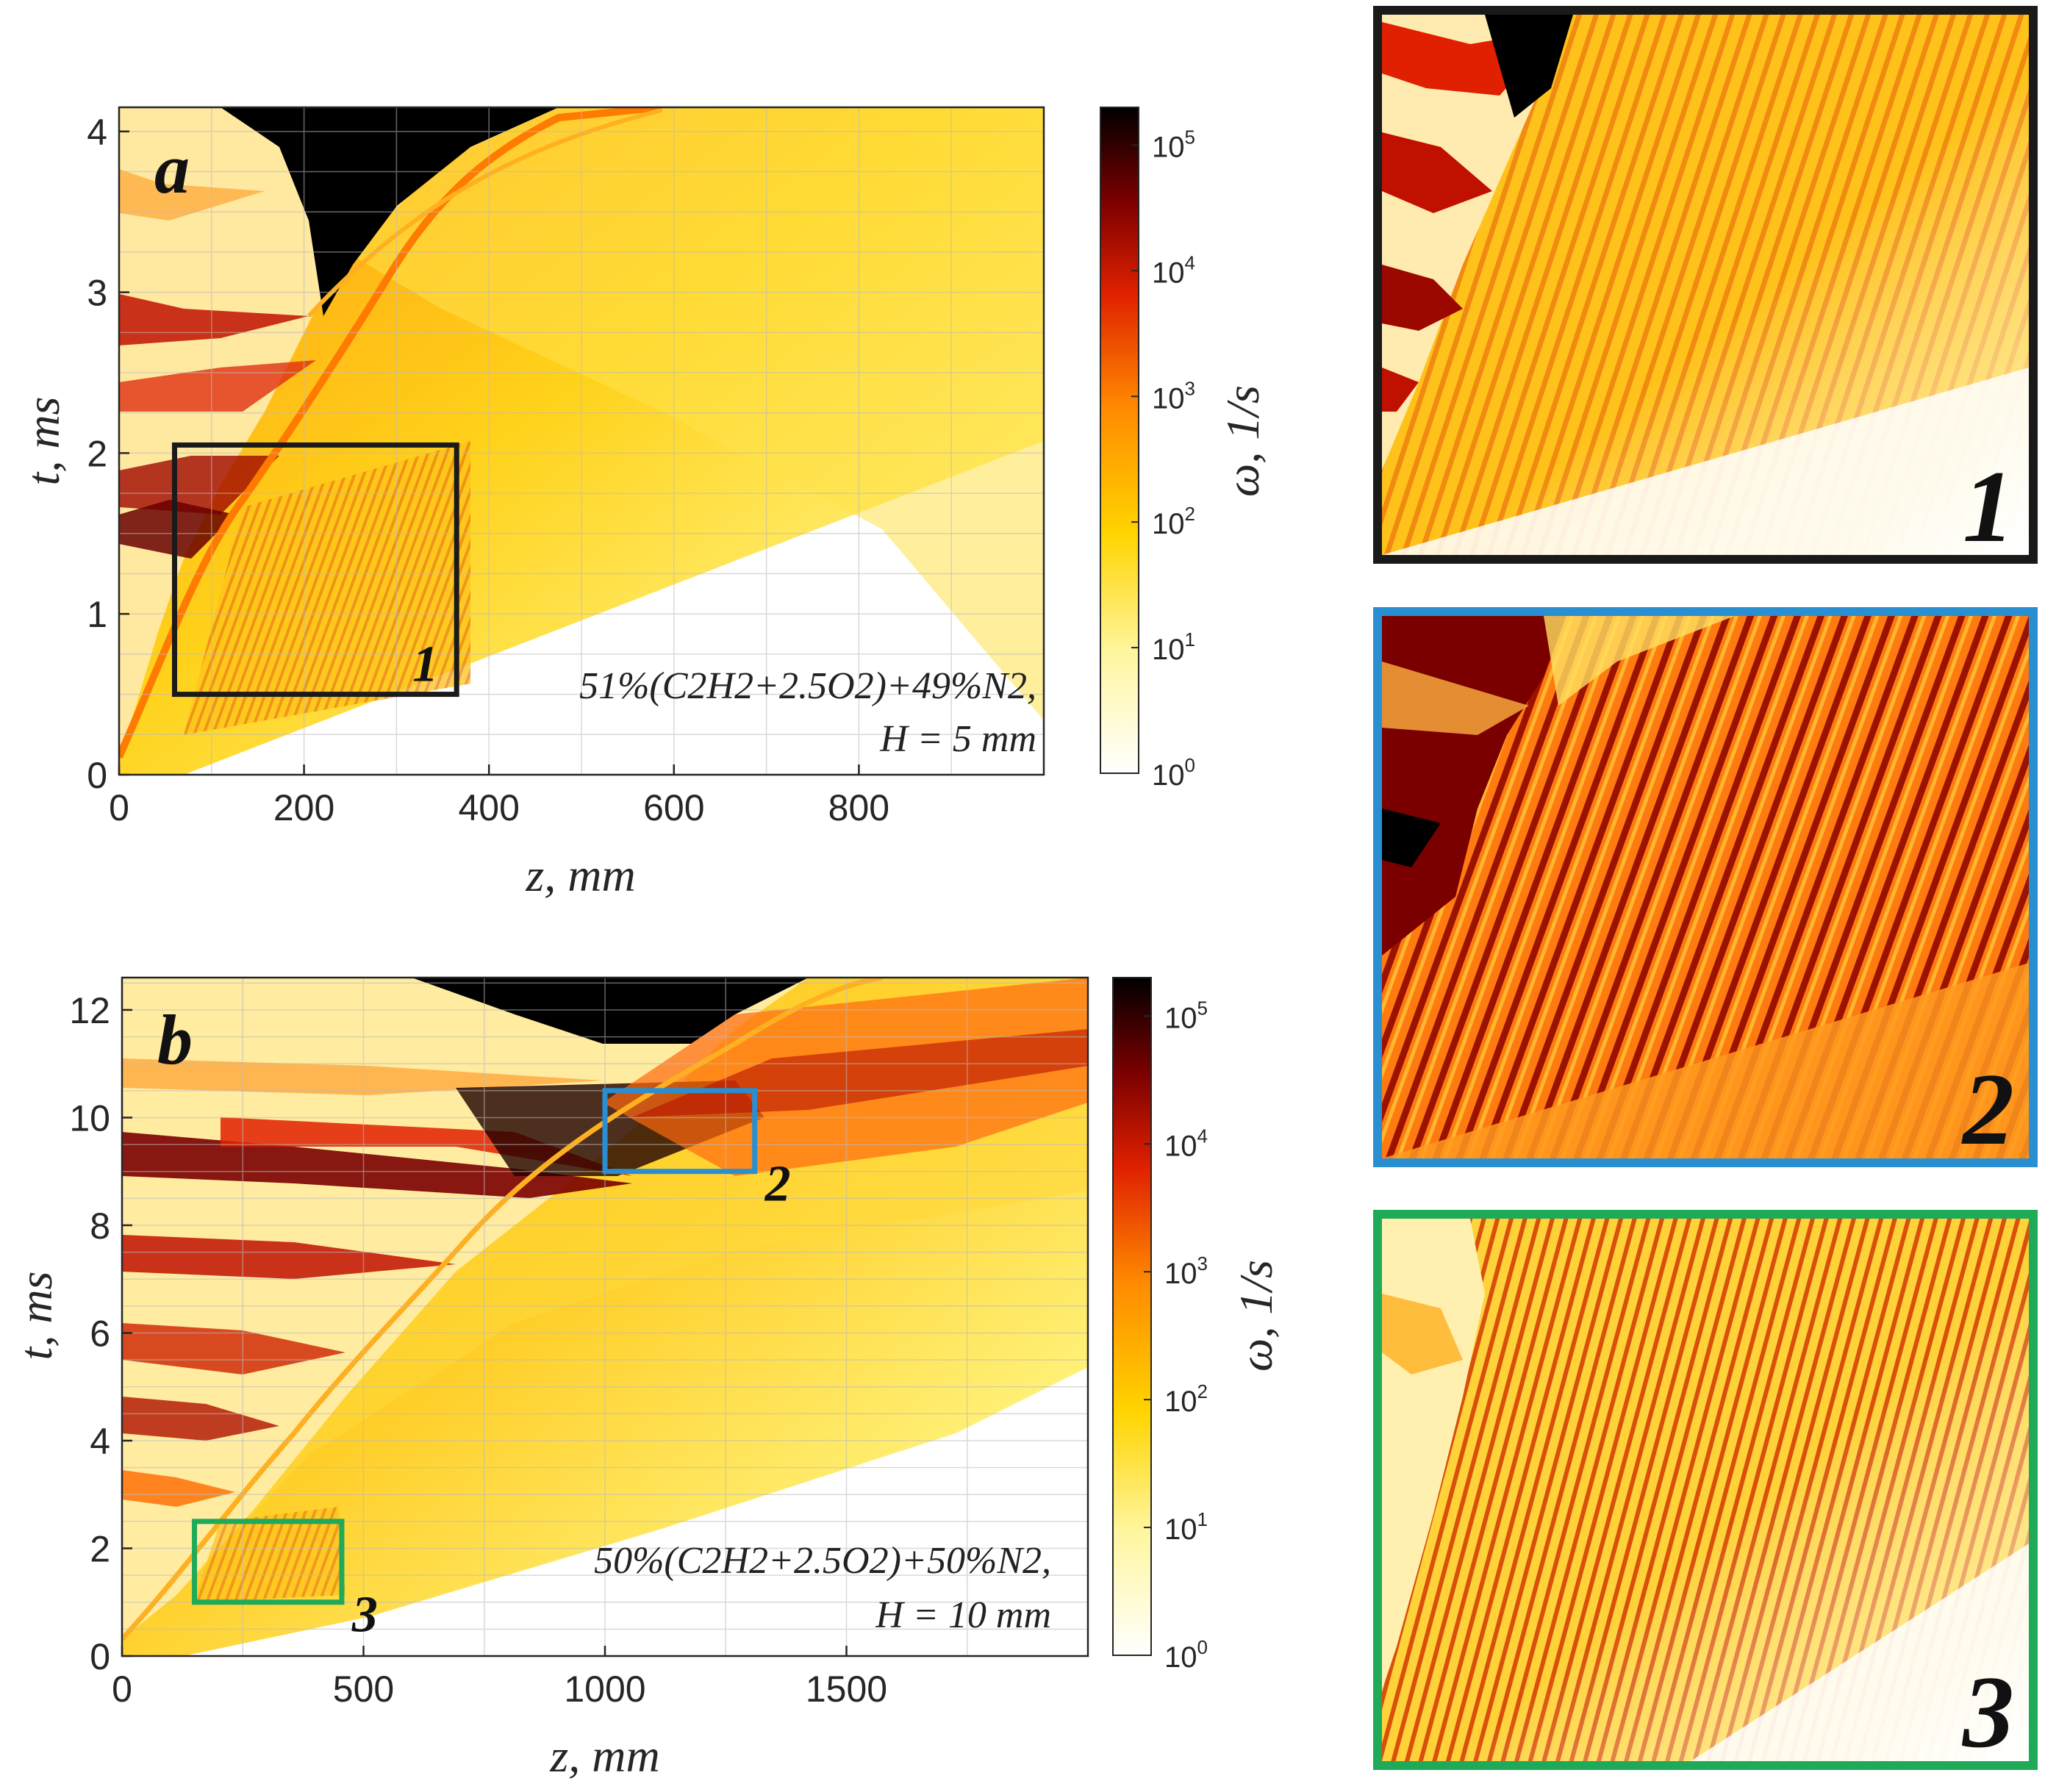 This screenshot has height=1792, width=2045. What do you see at coordinates (100, 1226) in the screenshot?
I see `y-tick-label: 8` at bounding box center [100, 1226].